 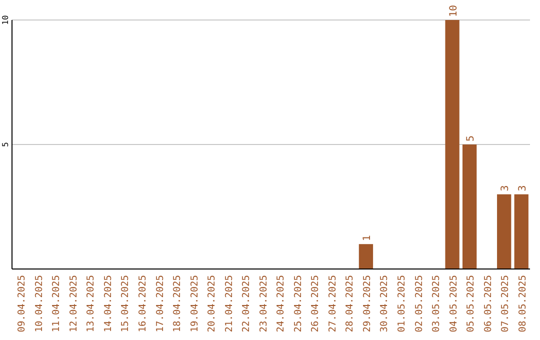 I want to click on x-tick-label: 15.04.2025, so click(x=126, y=303).